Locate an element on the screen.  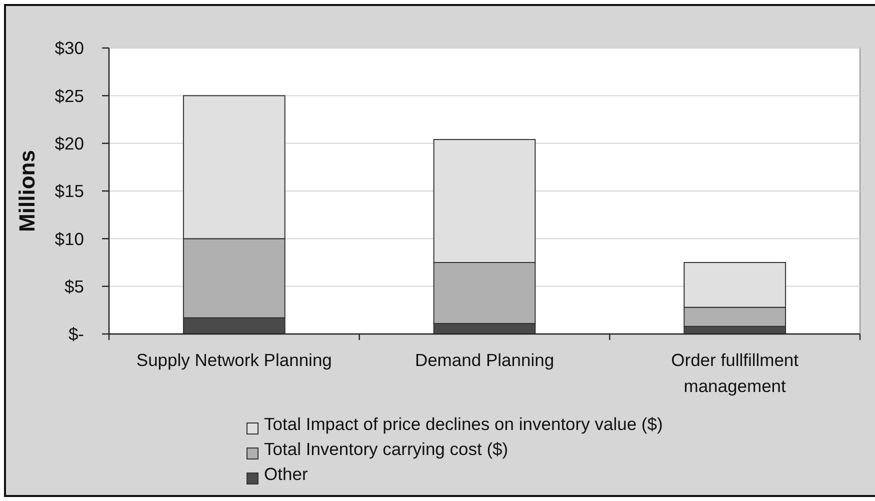
legend-label: Total Inventory carrying cost ($) is located at coordinates (386, 448).